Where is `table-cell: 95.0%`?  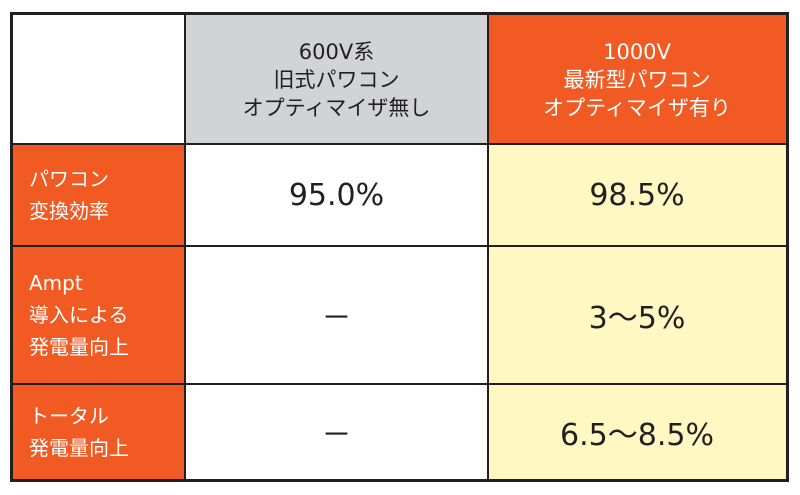 table-cell: 95.0% is located at coordinates (336, 195).